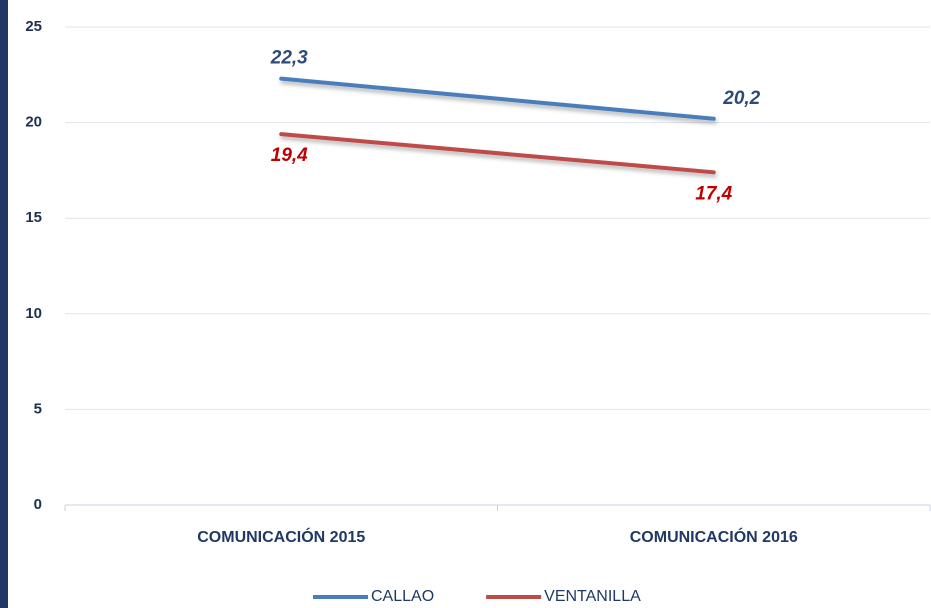  What do you see at coordinates (713, 193) in the screenshot?
I see `data-label: 17,4` at bounding box center [713, 193].